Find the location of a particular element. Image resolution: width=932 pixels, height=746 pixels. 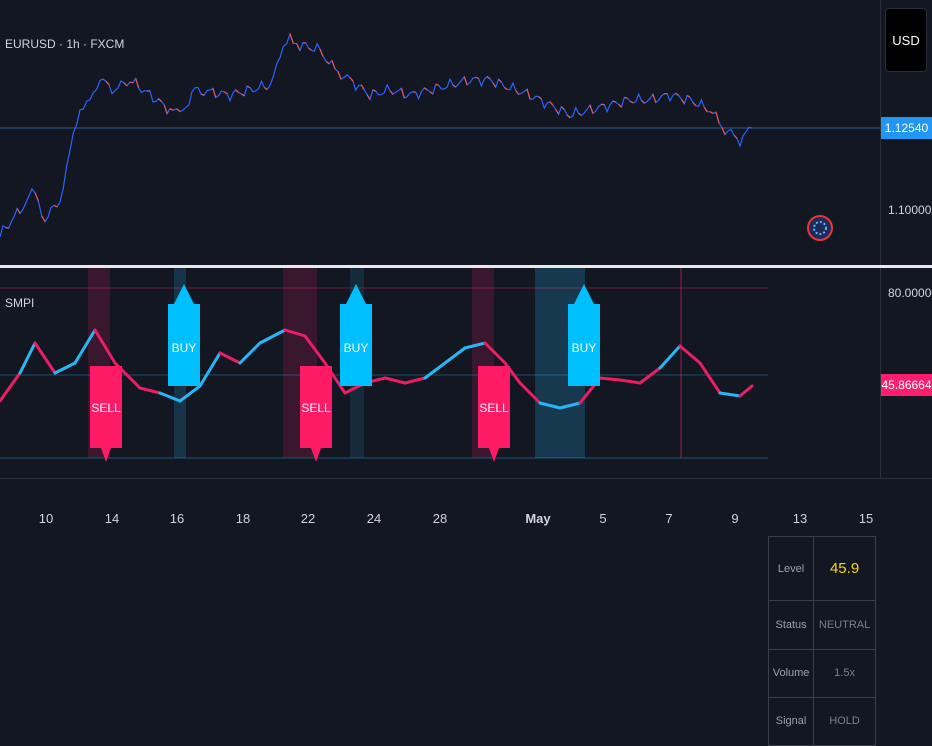

indicator-title: SMPI is located at coordinates (19, 303).